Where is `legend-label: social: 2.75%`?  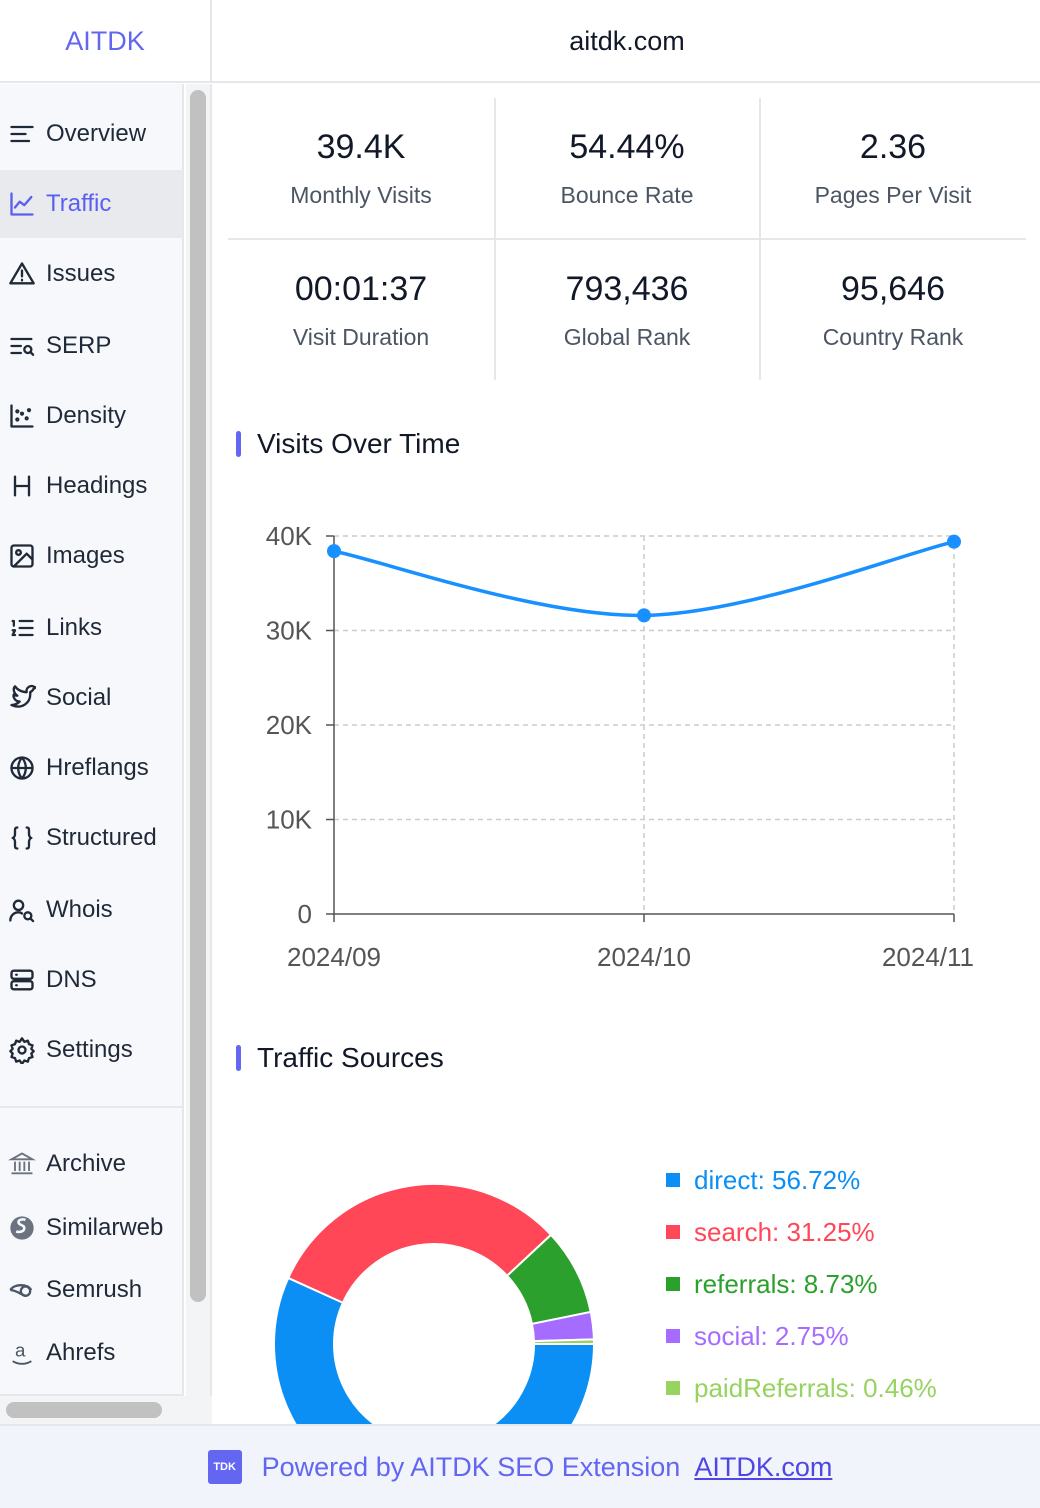
legend-label: social: 2.75% is located at coordinates (771, 1335).